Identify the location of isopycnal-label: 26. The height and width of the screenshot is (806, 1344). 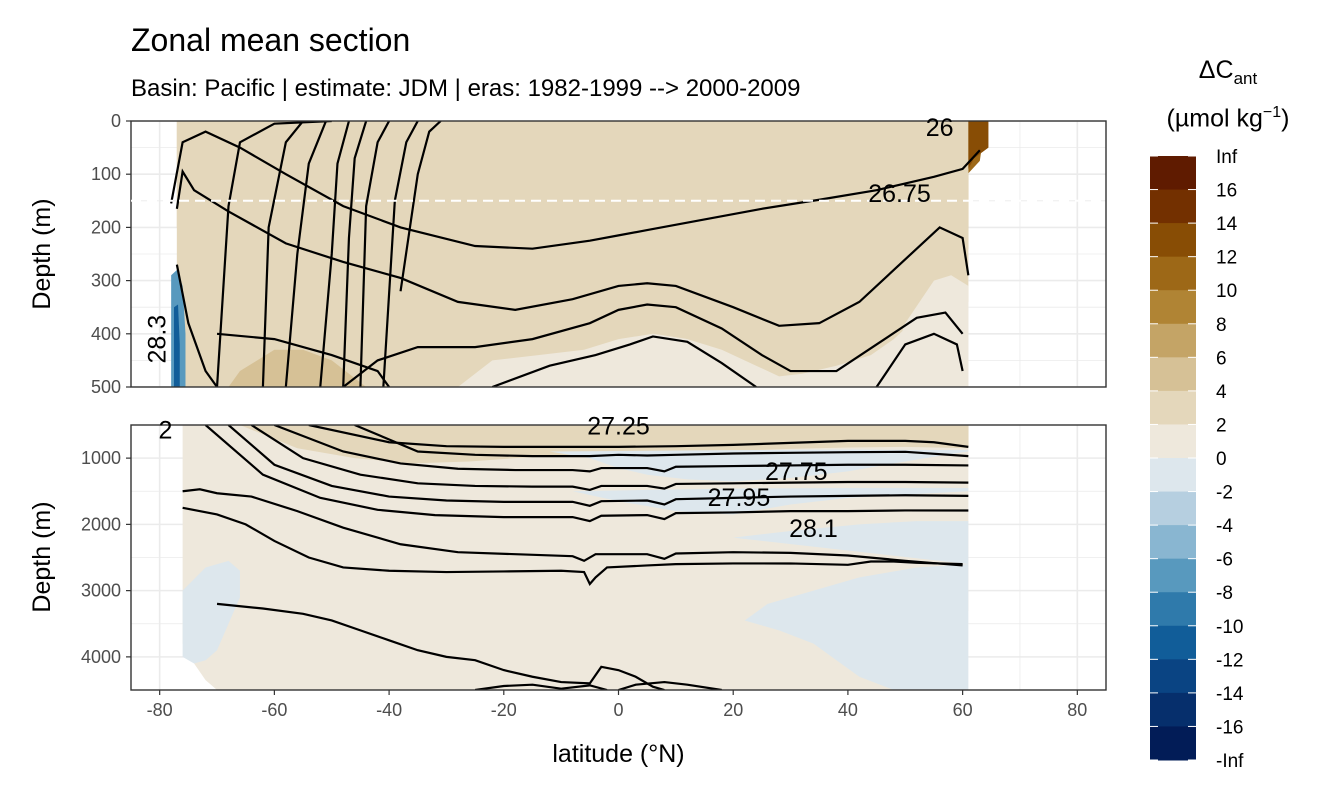
(940, 128).